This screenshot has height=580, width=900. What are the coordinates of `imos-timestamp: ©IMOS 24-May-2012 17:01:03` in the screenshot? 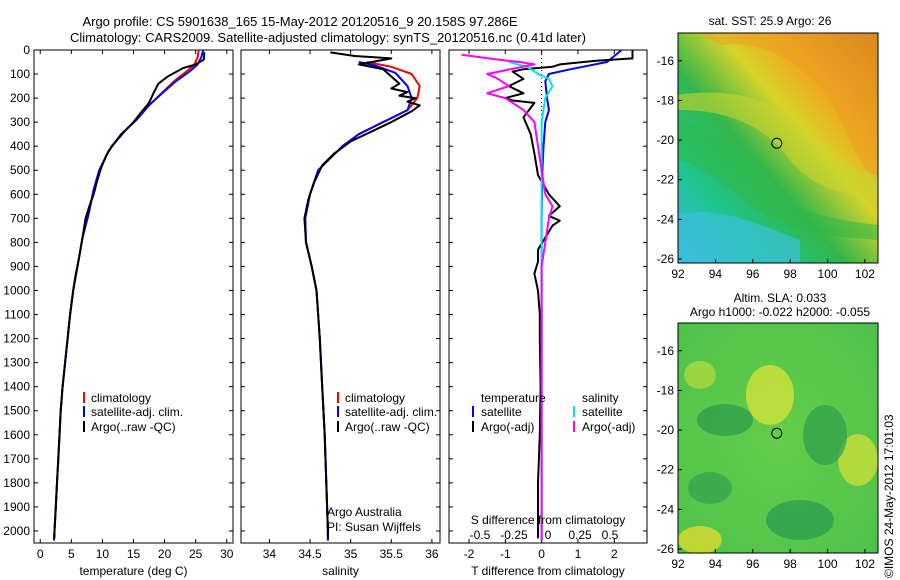 It's located at (889, 496).